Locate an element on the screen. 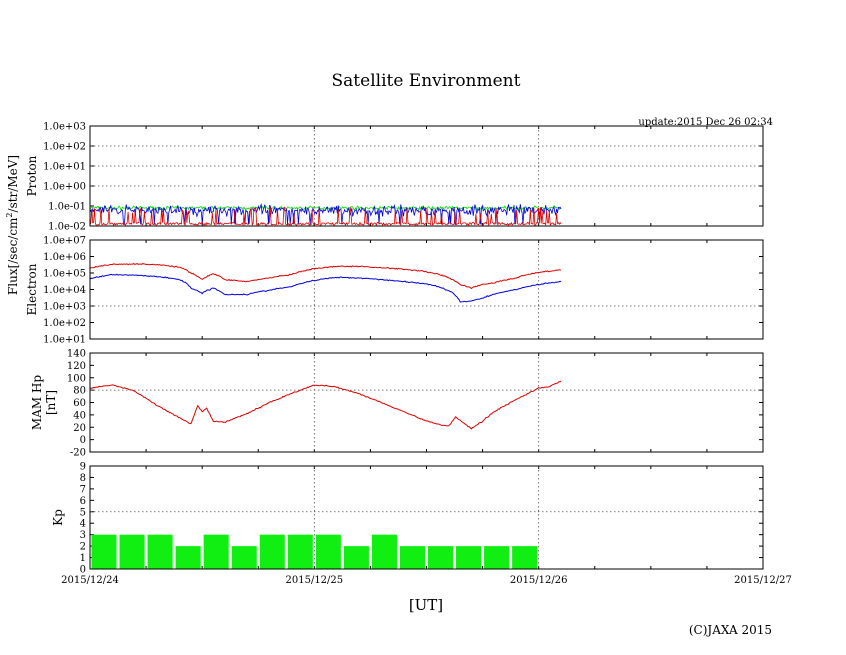 The width and height of the screenshot is (846, 655). electron-red-line is located at coordinates (325, 276).